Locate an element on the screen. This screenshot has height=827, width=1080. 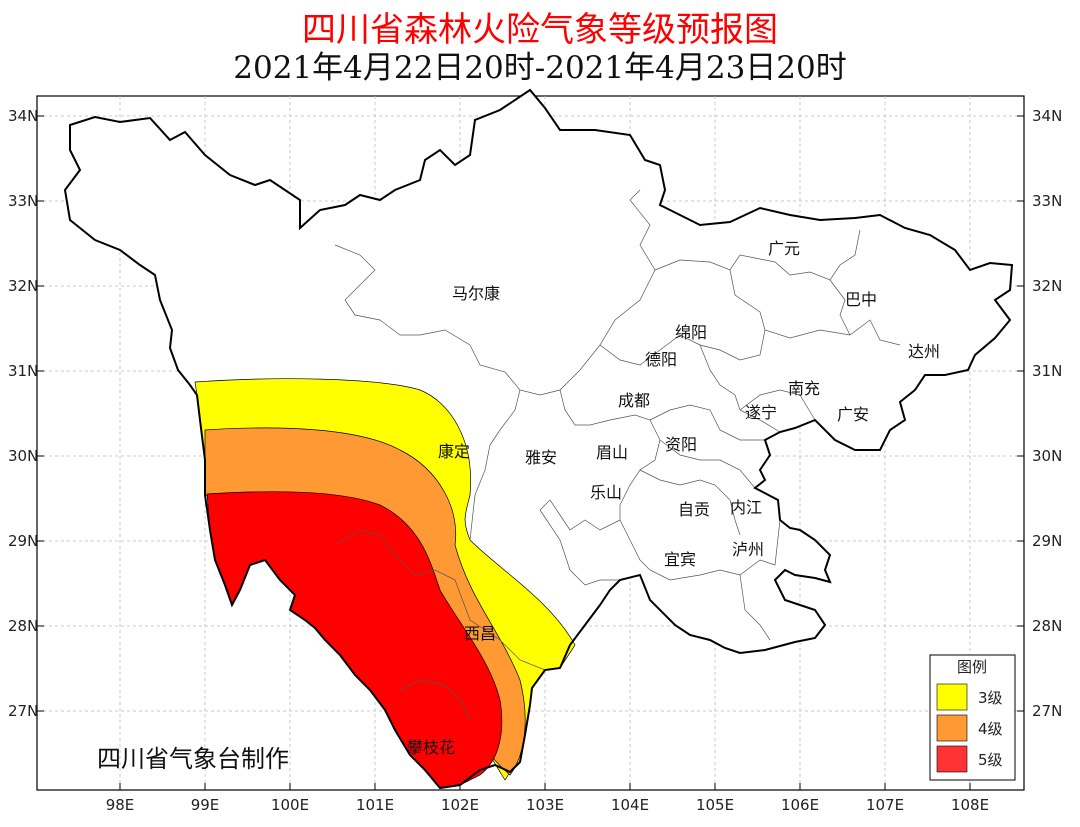
lon-label: 99E is located at coordinates (205, 805).